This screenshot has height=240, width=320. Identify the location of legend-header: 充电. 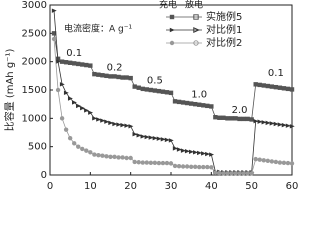
(168, 5).